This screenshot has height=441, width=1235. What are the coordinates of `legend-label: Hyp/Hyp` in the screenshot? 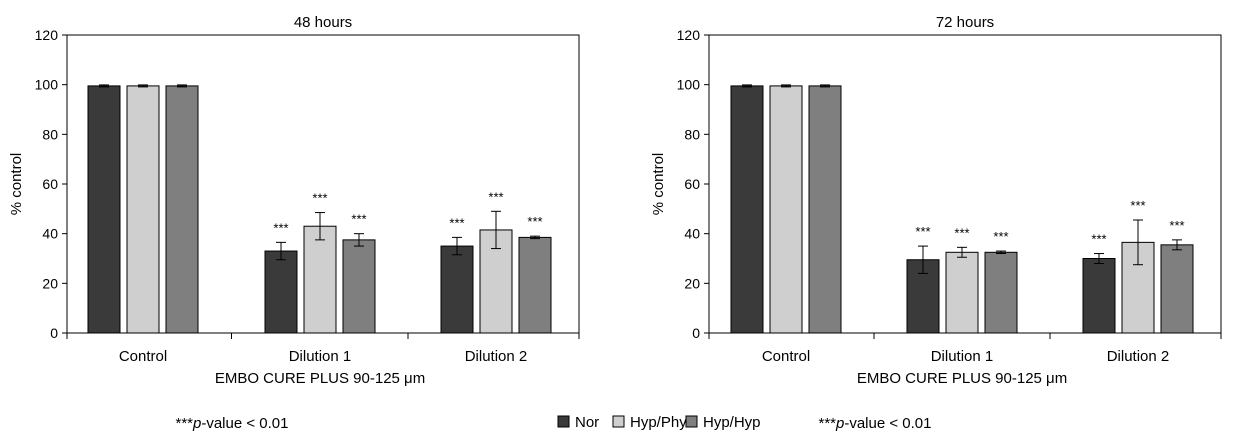 It's located at (732, 422).